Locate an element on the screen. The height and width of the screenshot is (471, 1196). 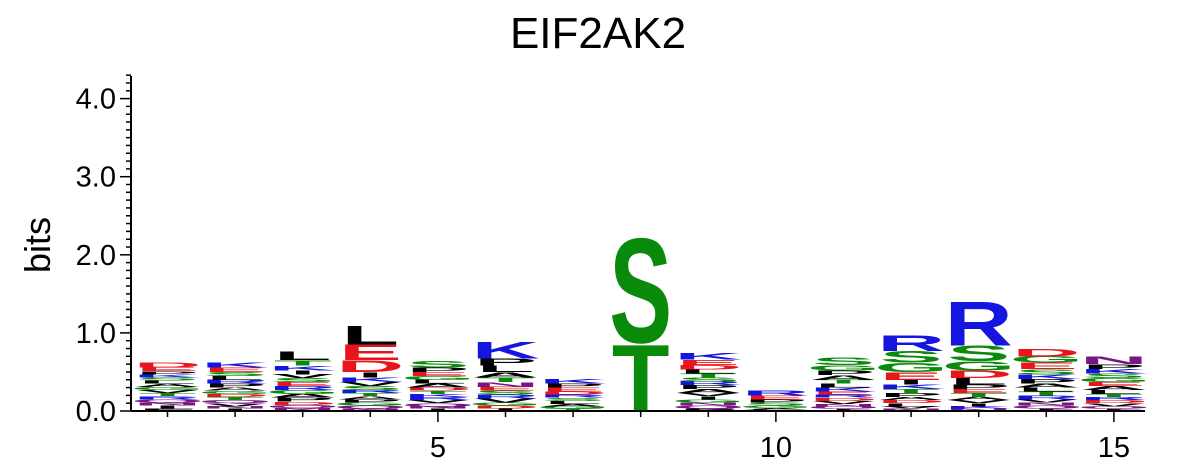
y-axis-label: bits is located at coordinates (37, 245).